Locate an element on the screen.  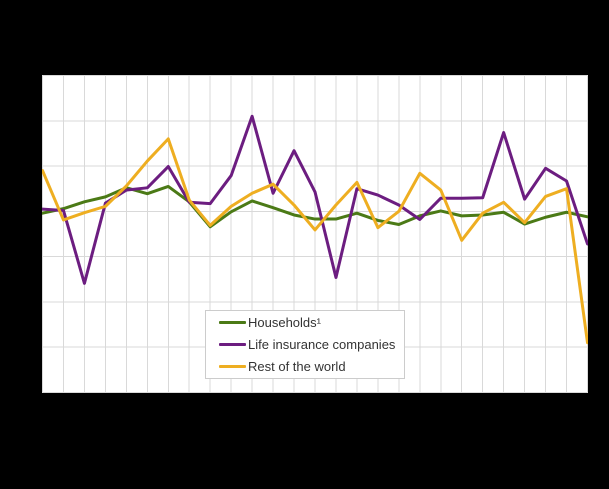
legend-item-households: Households¹ is located at coordinates (311, 322).